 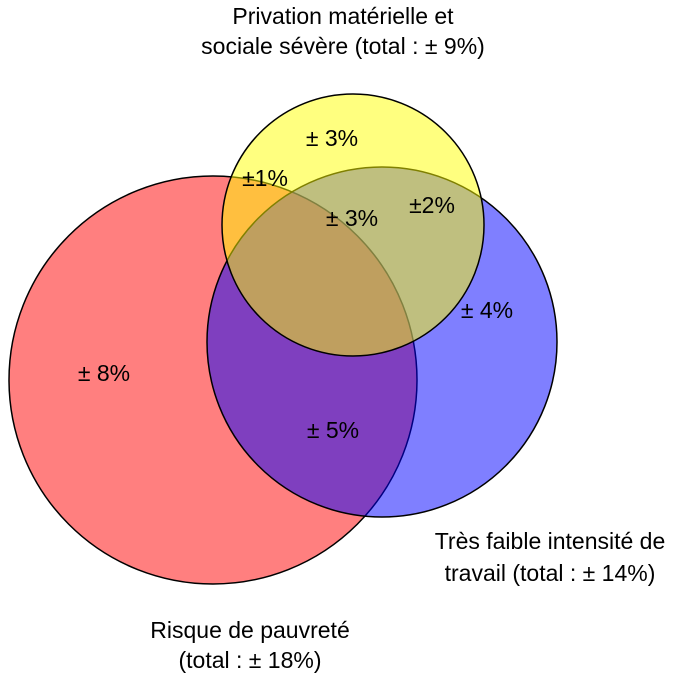 What do you see at coordinates (487, 310) in the screenshot?
I see `region-label: ± 4%` at bounding box center [487, 310].